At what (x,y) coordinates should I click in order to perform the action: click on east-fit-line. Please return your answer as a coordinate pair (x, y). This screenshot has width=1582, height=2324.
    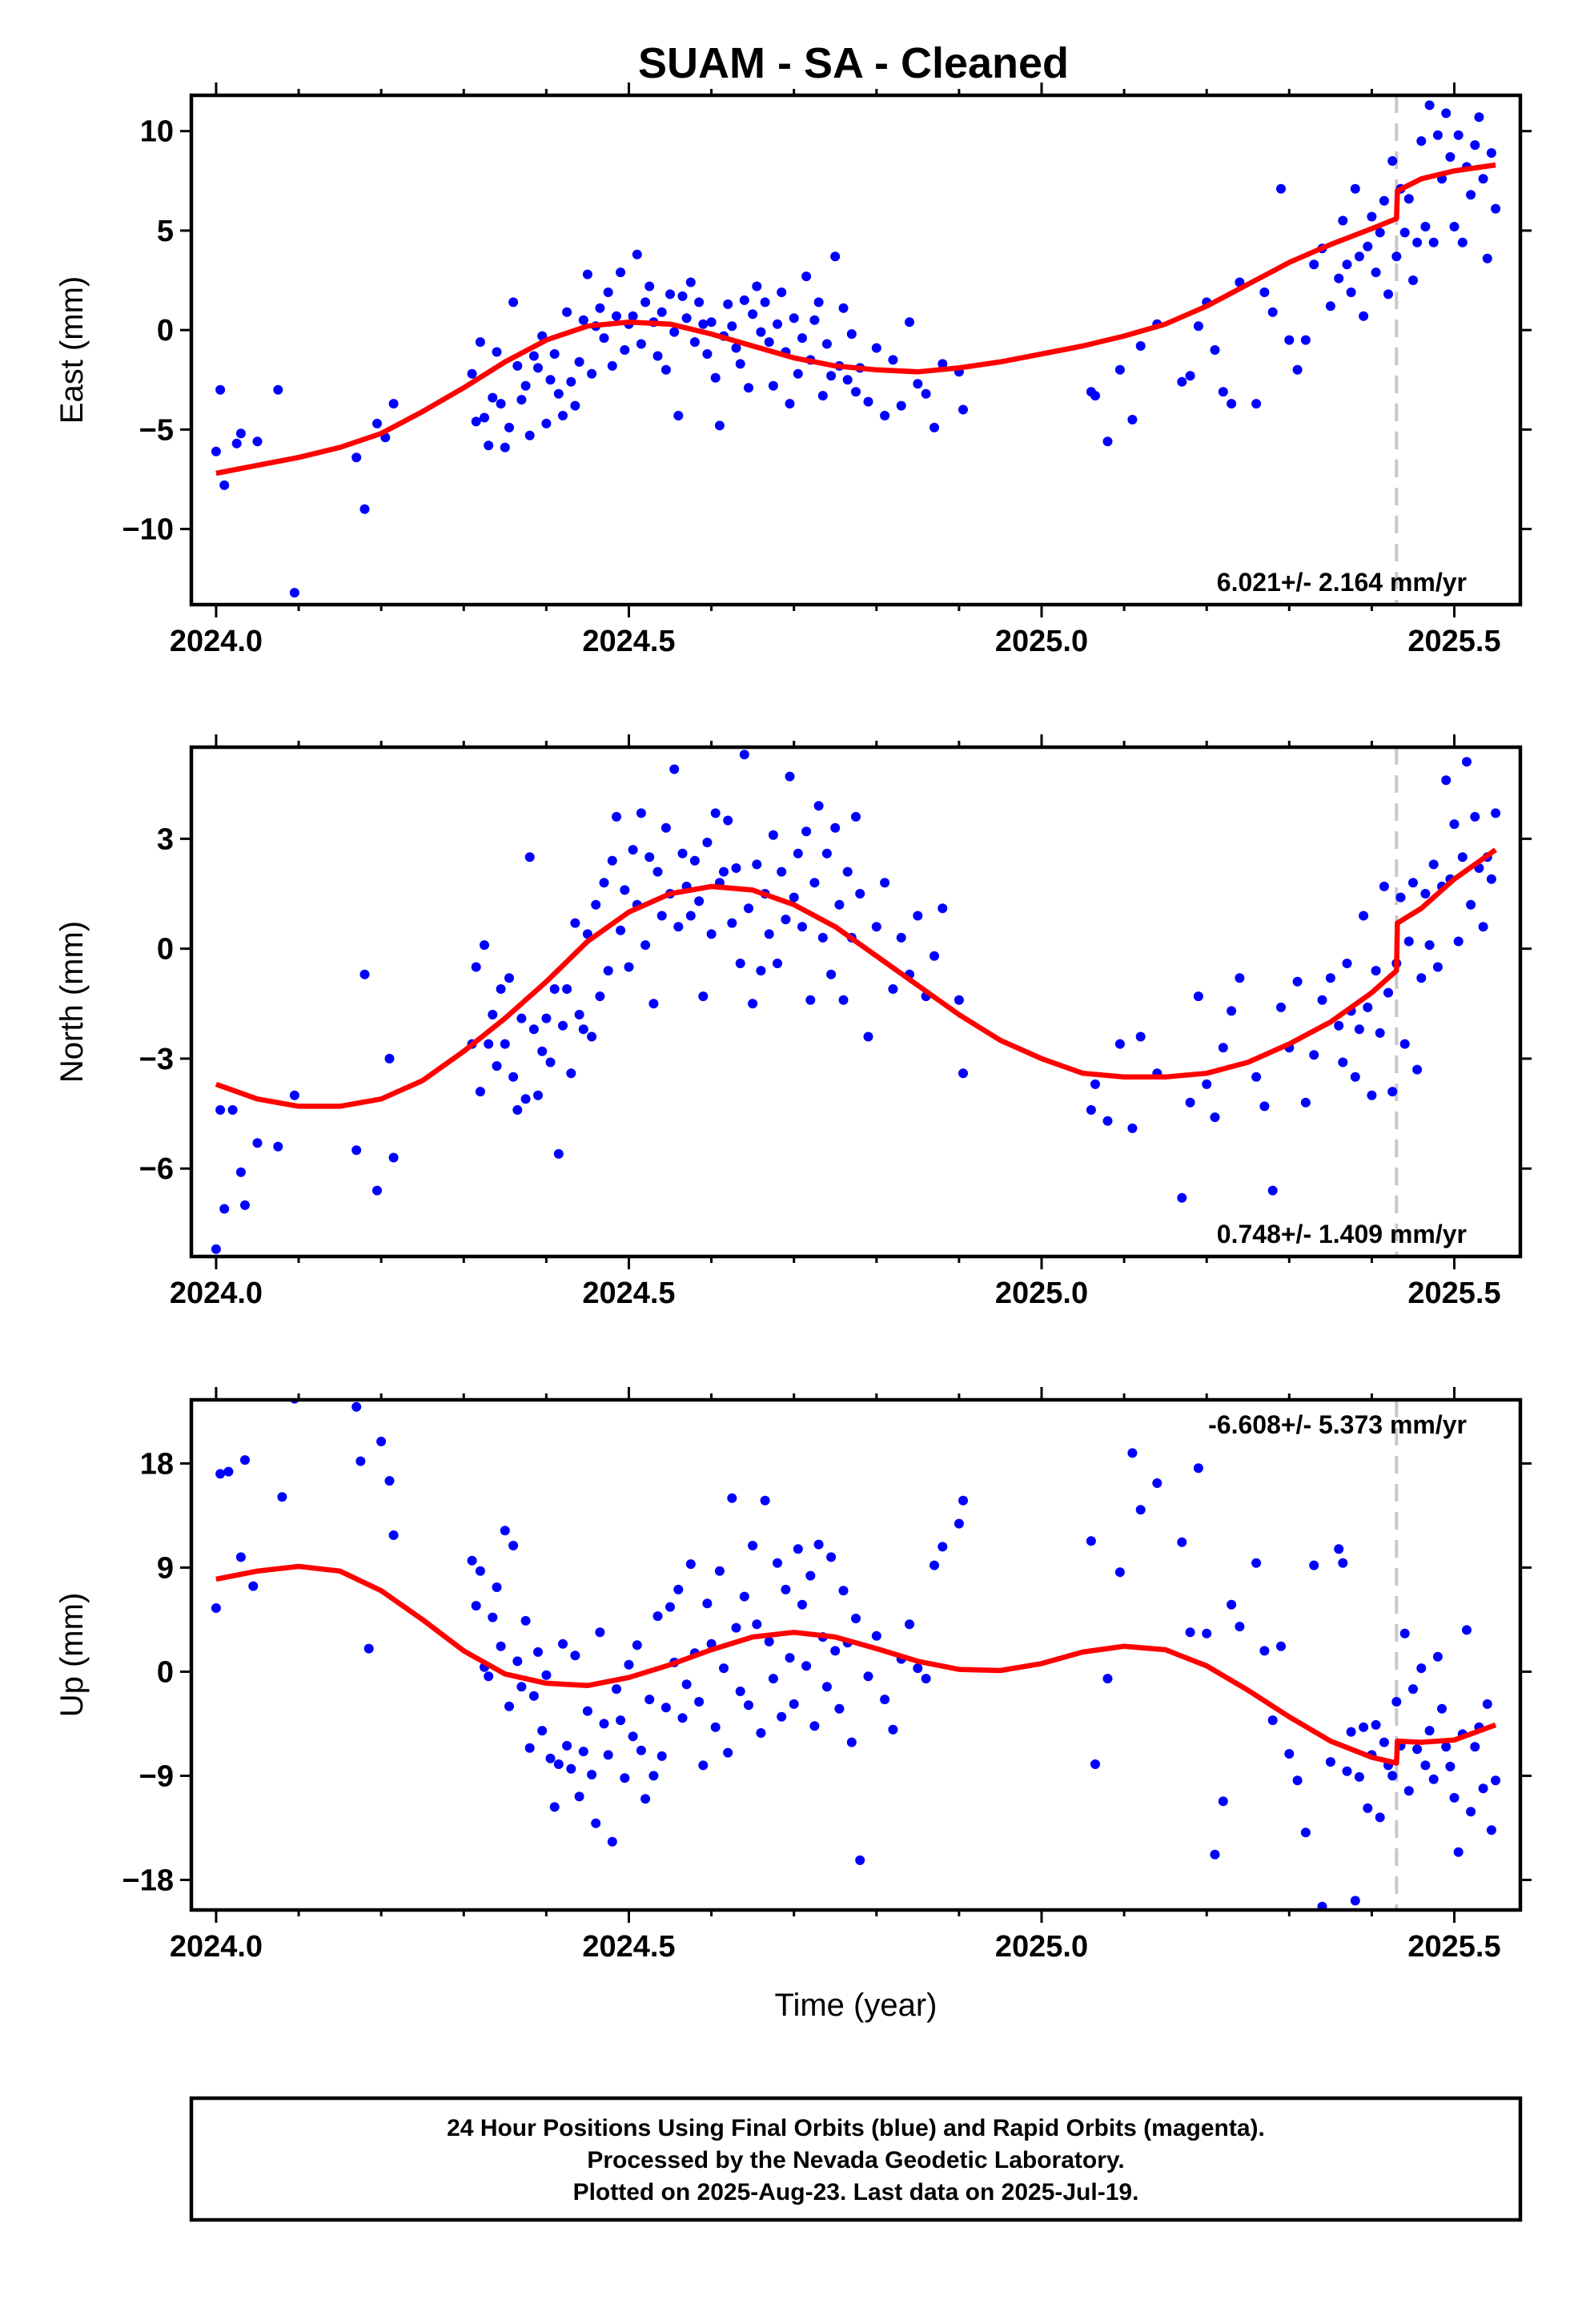
    Looking at the image, I should click on (855, 319).